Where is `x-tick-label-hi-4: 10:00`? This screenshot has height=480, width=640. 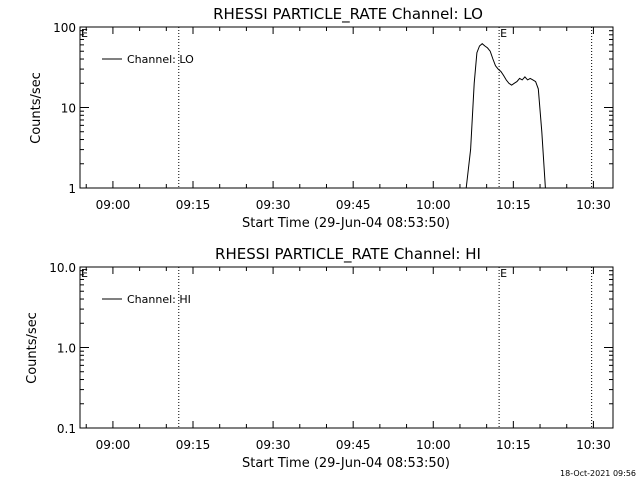 x-tick-label-hi-4: 10:00 is located at coordinates (433, 445).